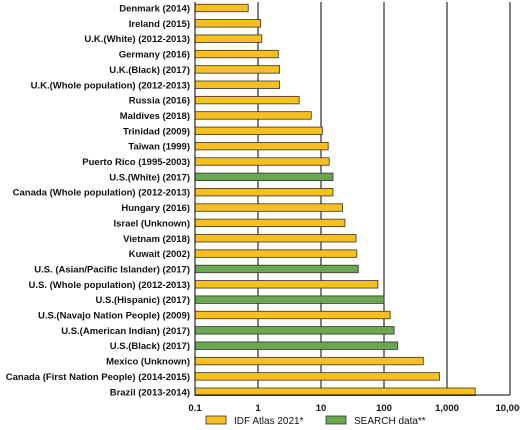 The image size is (520, 430). I want to click on category-label: Canada (Whole population) (2012-2013), so click(101, 193).